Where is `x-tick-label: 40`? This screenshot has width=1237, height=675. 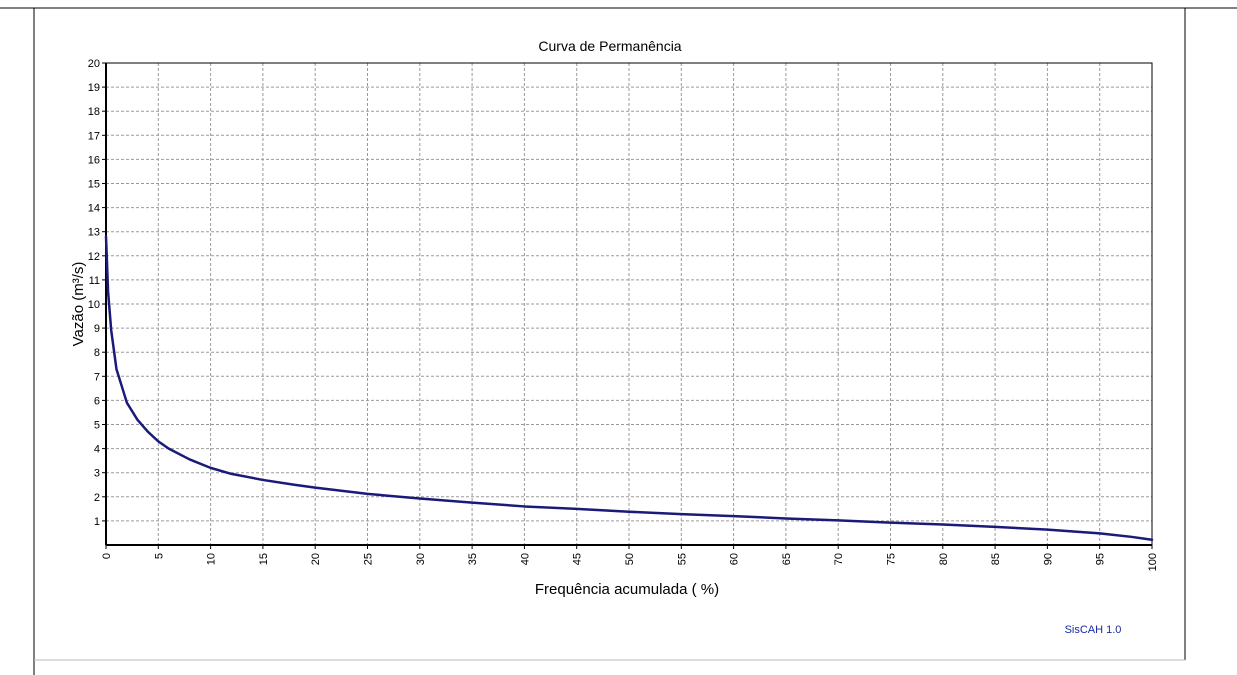
x-tick-label: 40 is located at coordinates (525, 559).